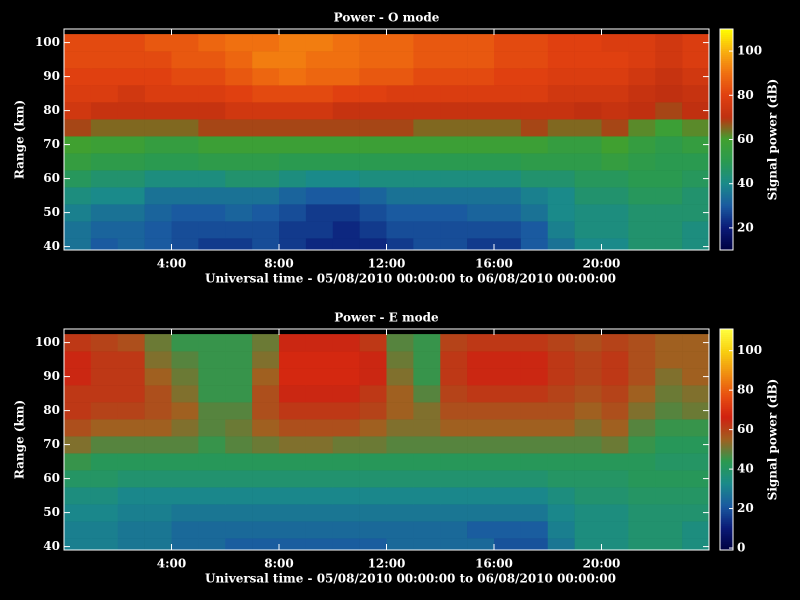 The width and height of the screenshot is (800, 600). Describe the element at coordinates (51, 178) in the screenshot. I see `y-tick-label: 60` at that location.